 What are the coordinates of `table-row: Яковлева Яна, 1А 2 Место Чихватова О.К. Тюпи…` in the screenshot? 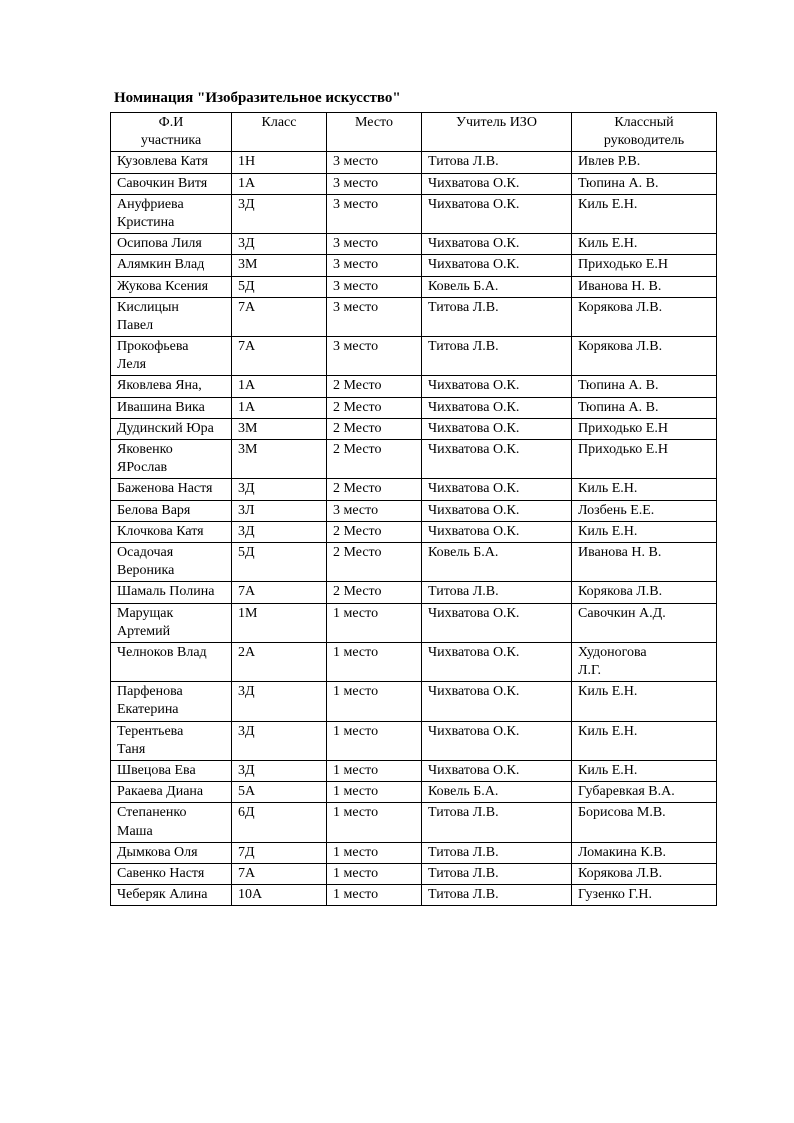 It's located at (413, 386).